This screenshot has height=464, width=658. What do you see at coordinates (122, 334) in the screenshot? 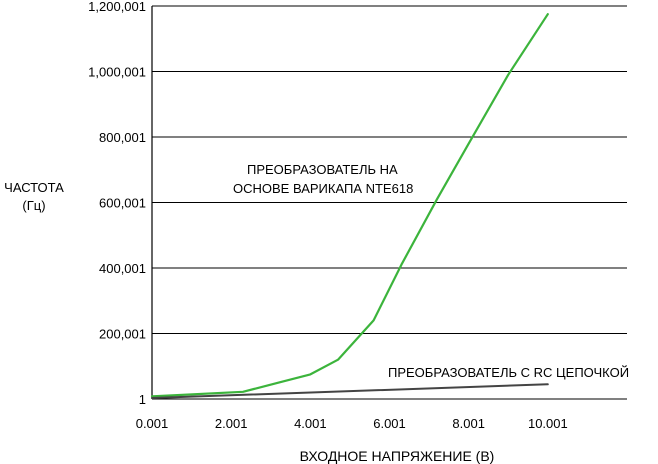
I see `y-tick-label: 200,001` at bounding box center [122, 334].